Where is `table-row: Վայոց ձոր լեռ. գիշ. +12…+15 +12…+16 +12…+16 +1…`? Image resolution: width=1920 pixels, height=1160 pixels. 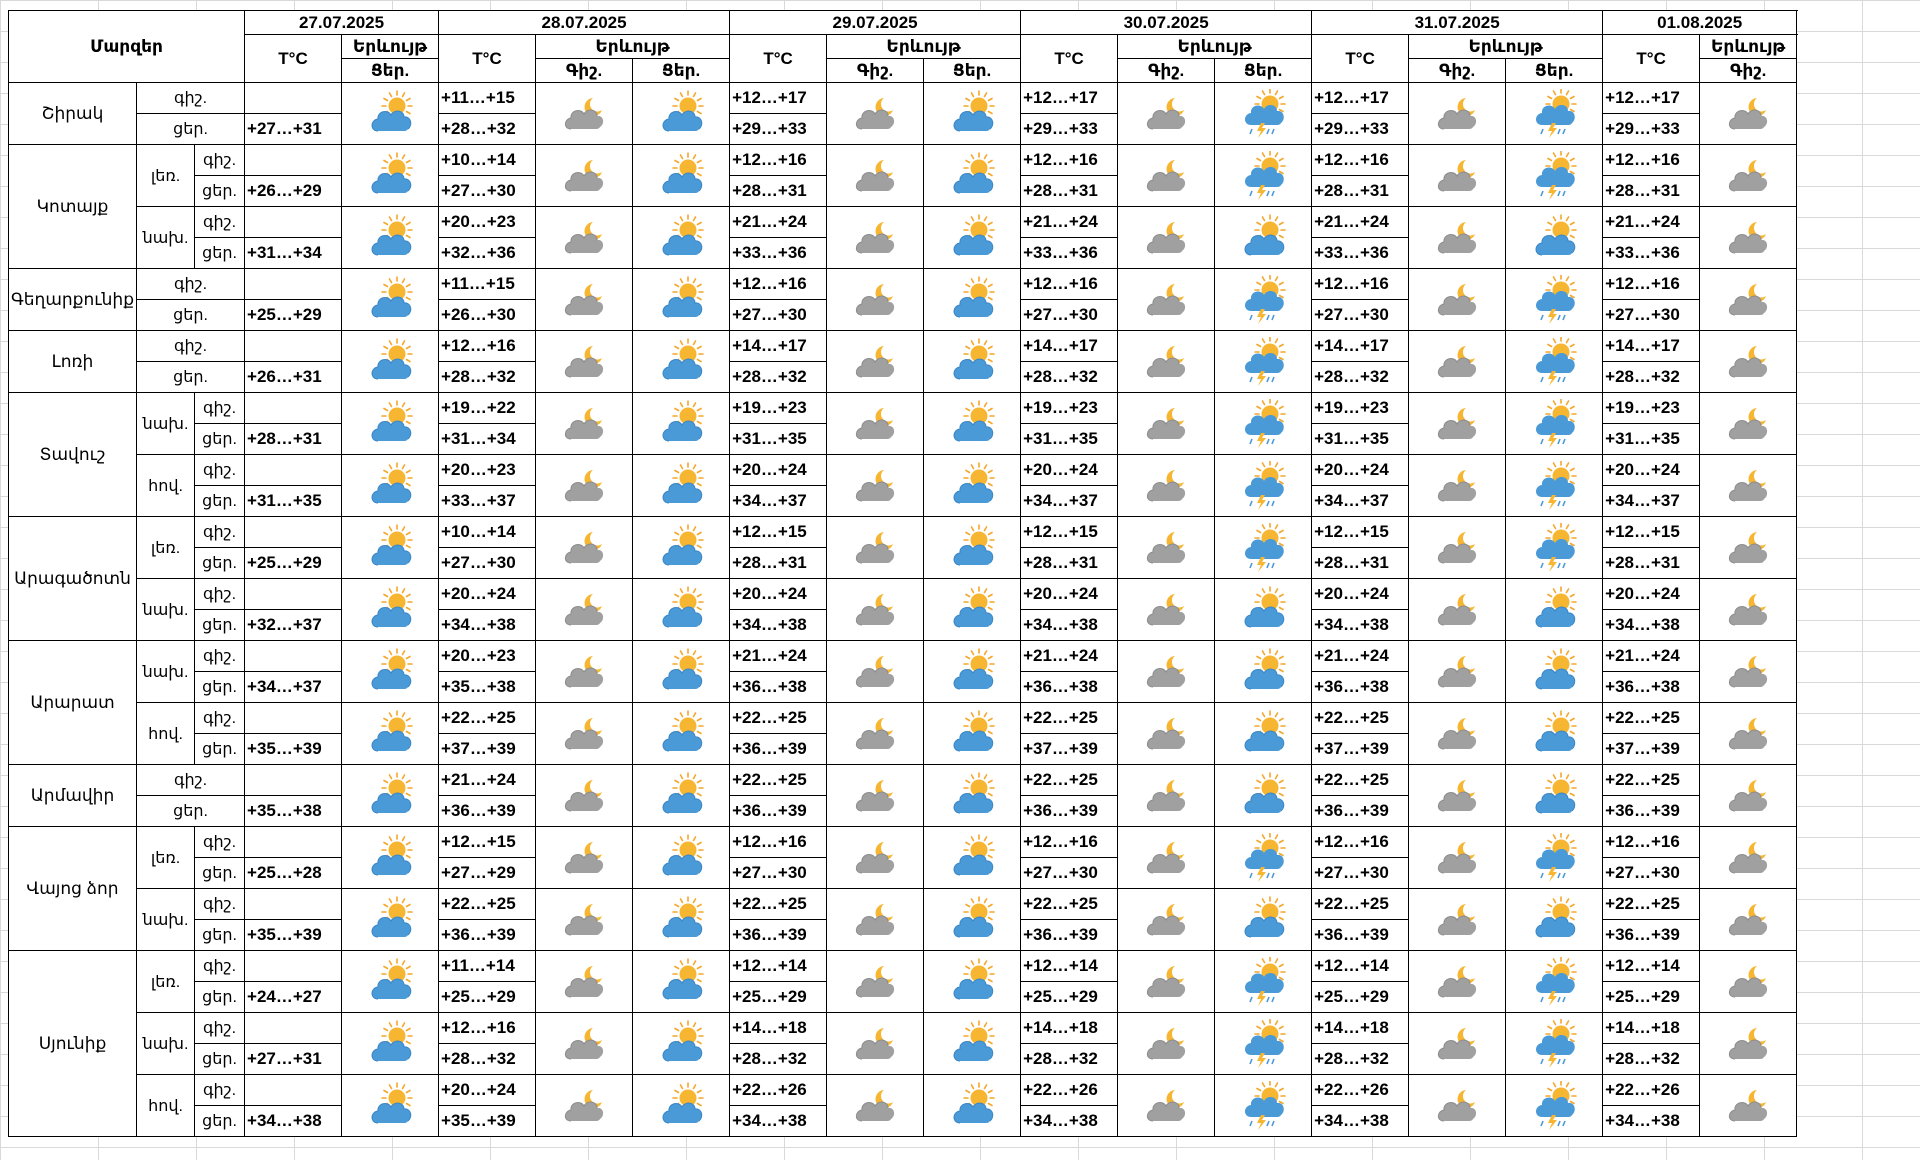 table-row: Վայոց ձոր լեռ. գիշ. +12…+15 +12…+16 +12…+16 +1… is located at coordinates (903, 888).